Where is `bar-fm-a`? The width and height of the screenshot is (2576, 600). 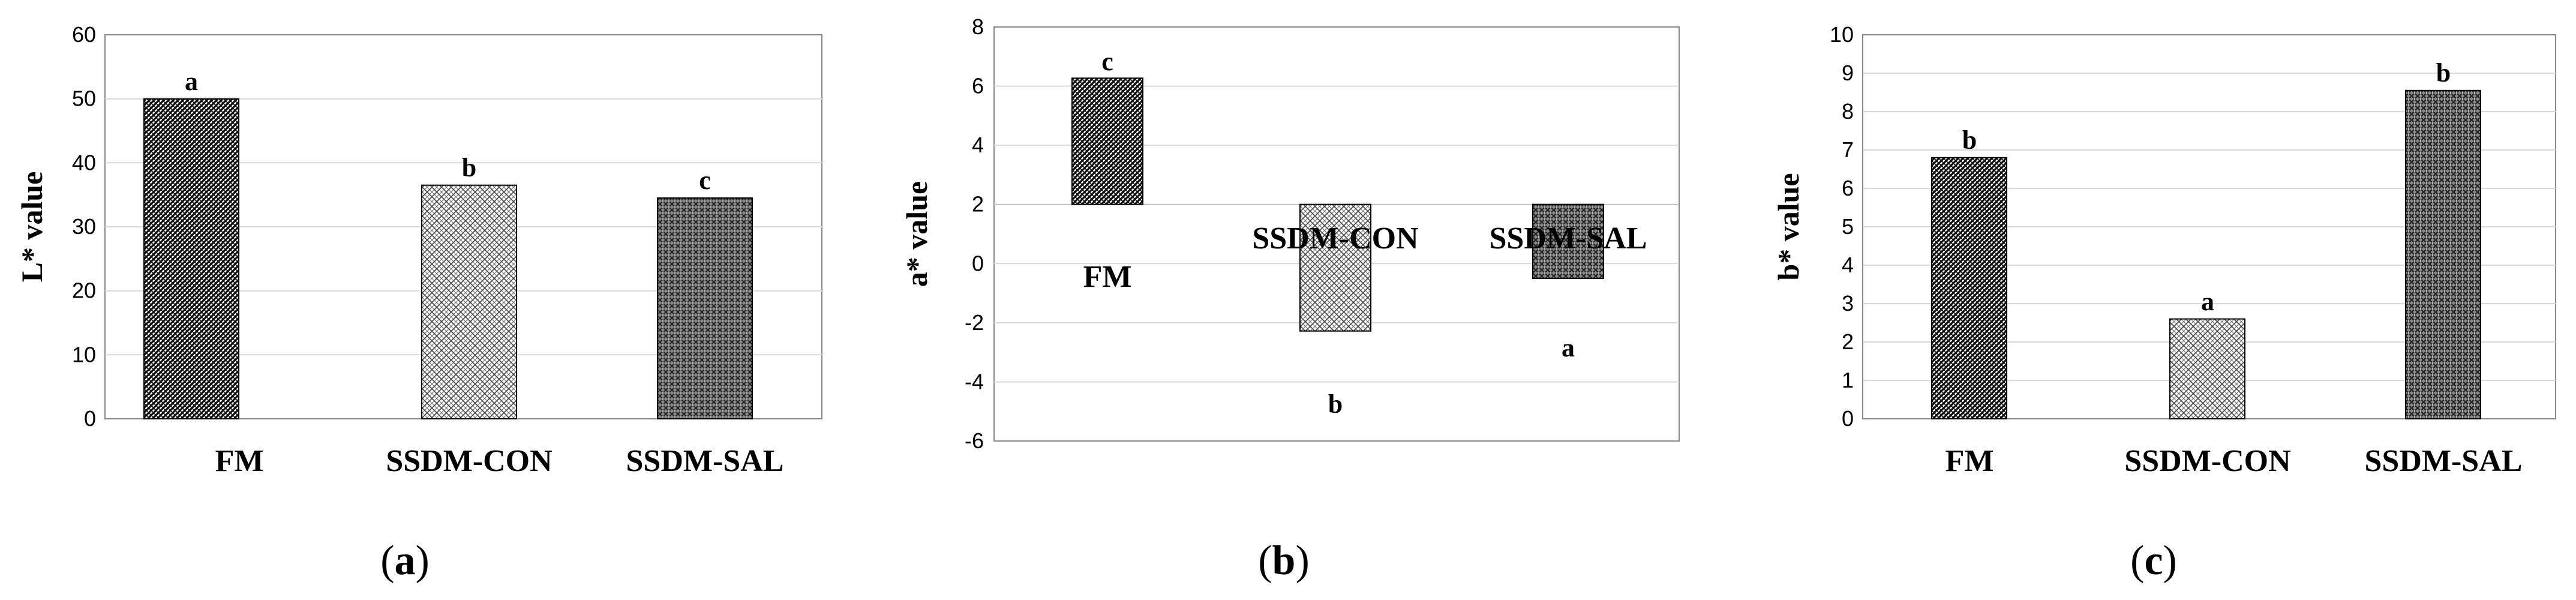 bar-fm-a is located at coordinates (191, 258).